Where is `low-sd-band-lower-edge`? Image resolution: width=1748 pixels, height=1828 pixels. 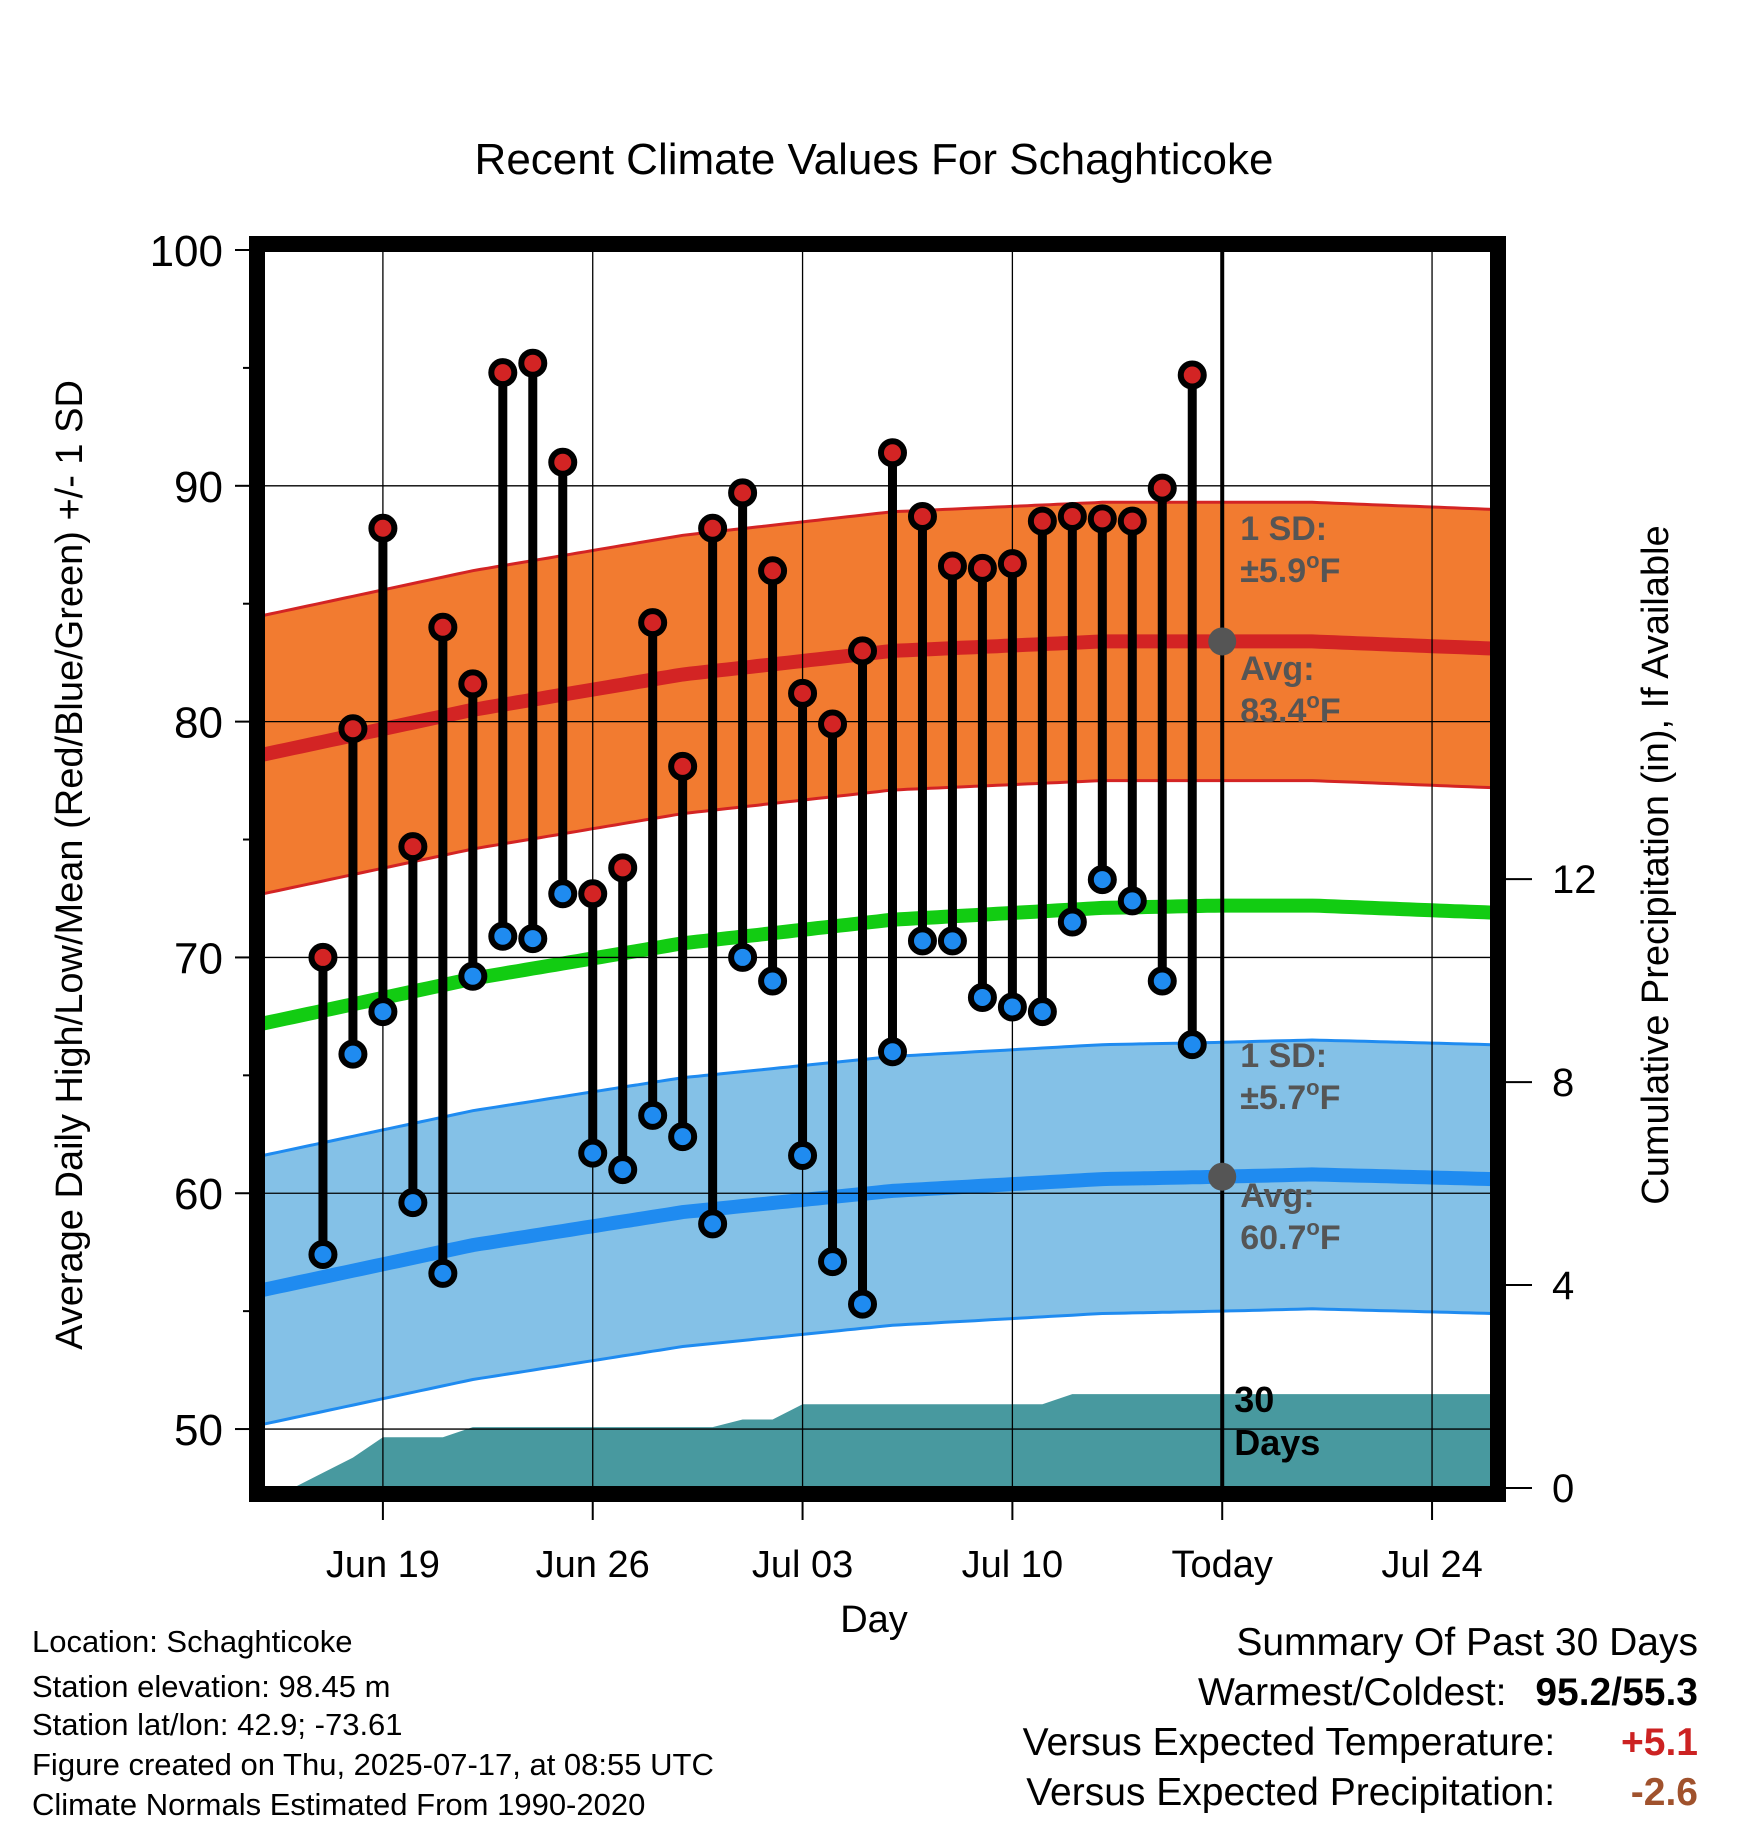 low-sd-band-lower-edge is located at coordinates (877, 1366).